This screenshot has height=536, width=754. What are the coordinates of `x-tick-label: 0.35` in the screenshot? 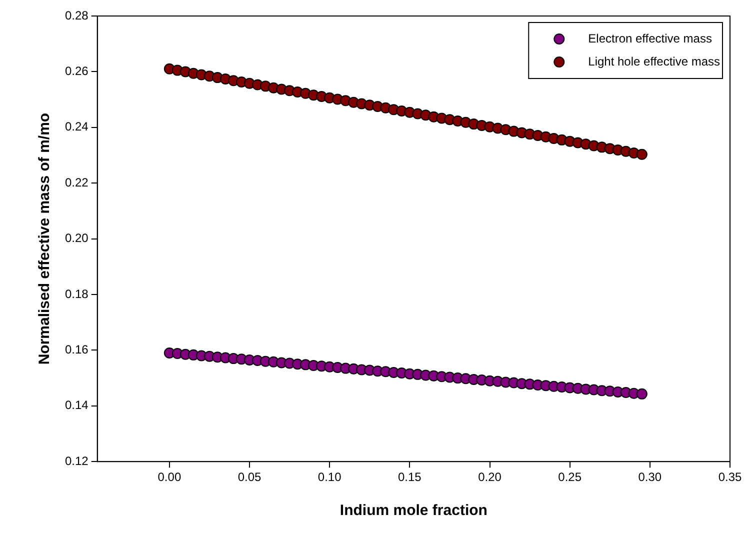 It's located at (730, 477).